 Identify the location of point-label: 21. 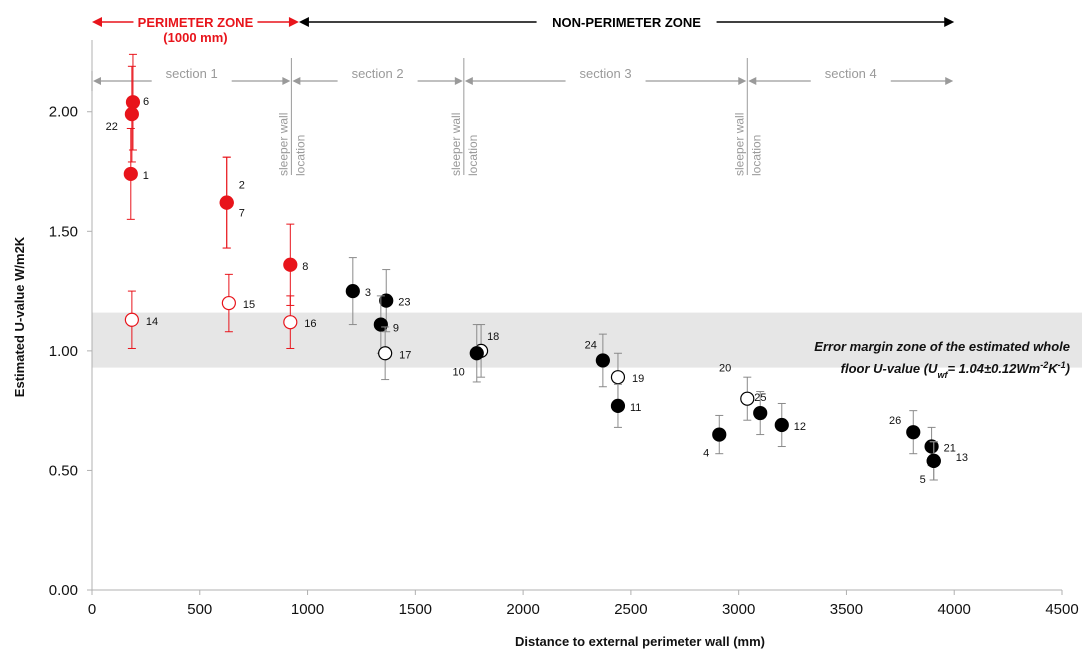
(950, 449).